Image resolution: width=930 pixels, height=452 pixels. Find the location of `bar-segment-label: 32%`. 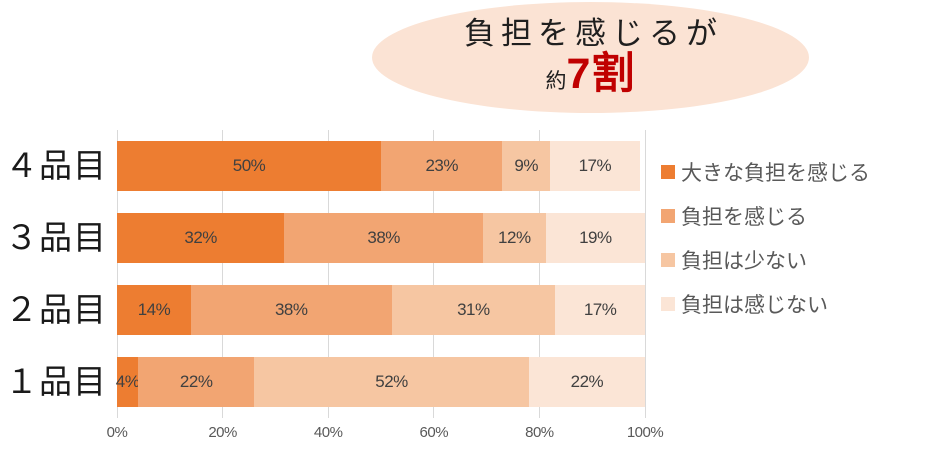

bar-segment-label: 32% is located at coordinates (200, 237).